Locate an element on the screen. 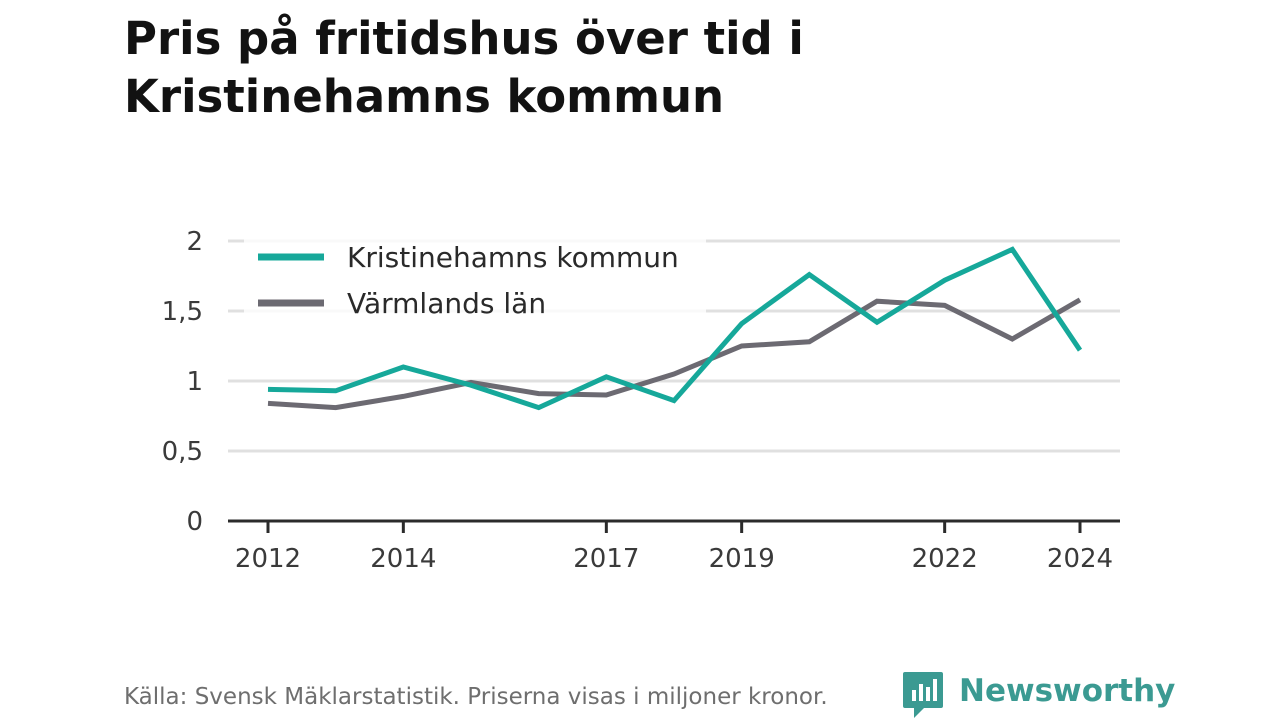 Image resolution: width=1280 pixels, height=720 pixels. legend: Kristinehamns kommun Värmlands län is located at coordinates (475, 280).